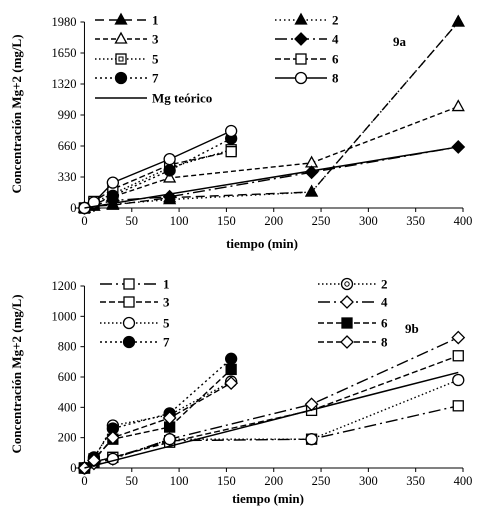 The width and height of the screenshot is (483, 509). What do you see at coordinates (63, 286) in the screenshot?
I see `chart-9b-ytick-label: 1200` at bounding box center [63, 286].